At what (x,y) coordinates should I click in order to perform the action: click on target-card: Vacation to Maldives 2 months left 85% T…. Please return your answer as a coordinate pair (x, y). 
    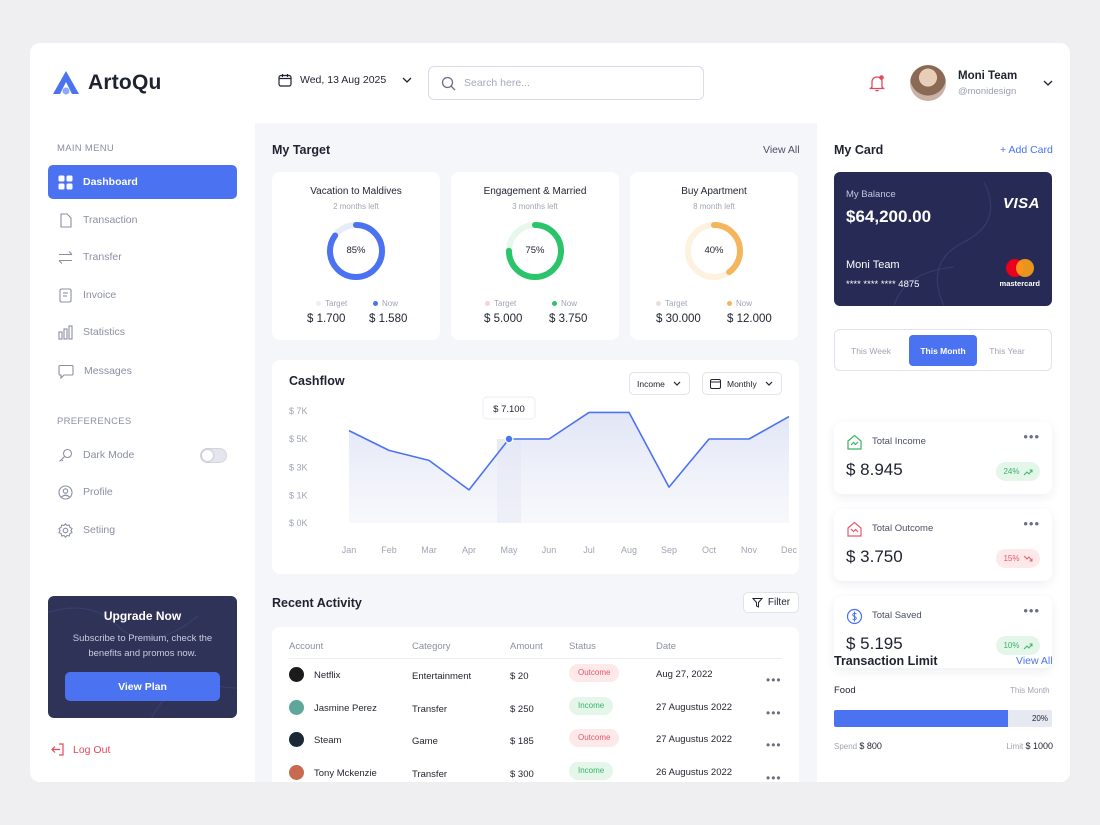
    Looking at the image, I should click on (356, 256).